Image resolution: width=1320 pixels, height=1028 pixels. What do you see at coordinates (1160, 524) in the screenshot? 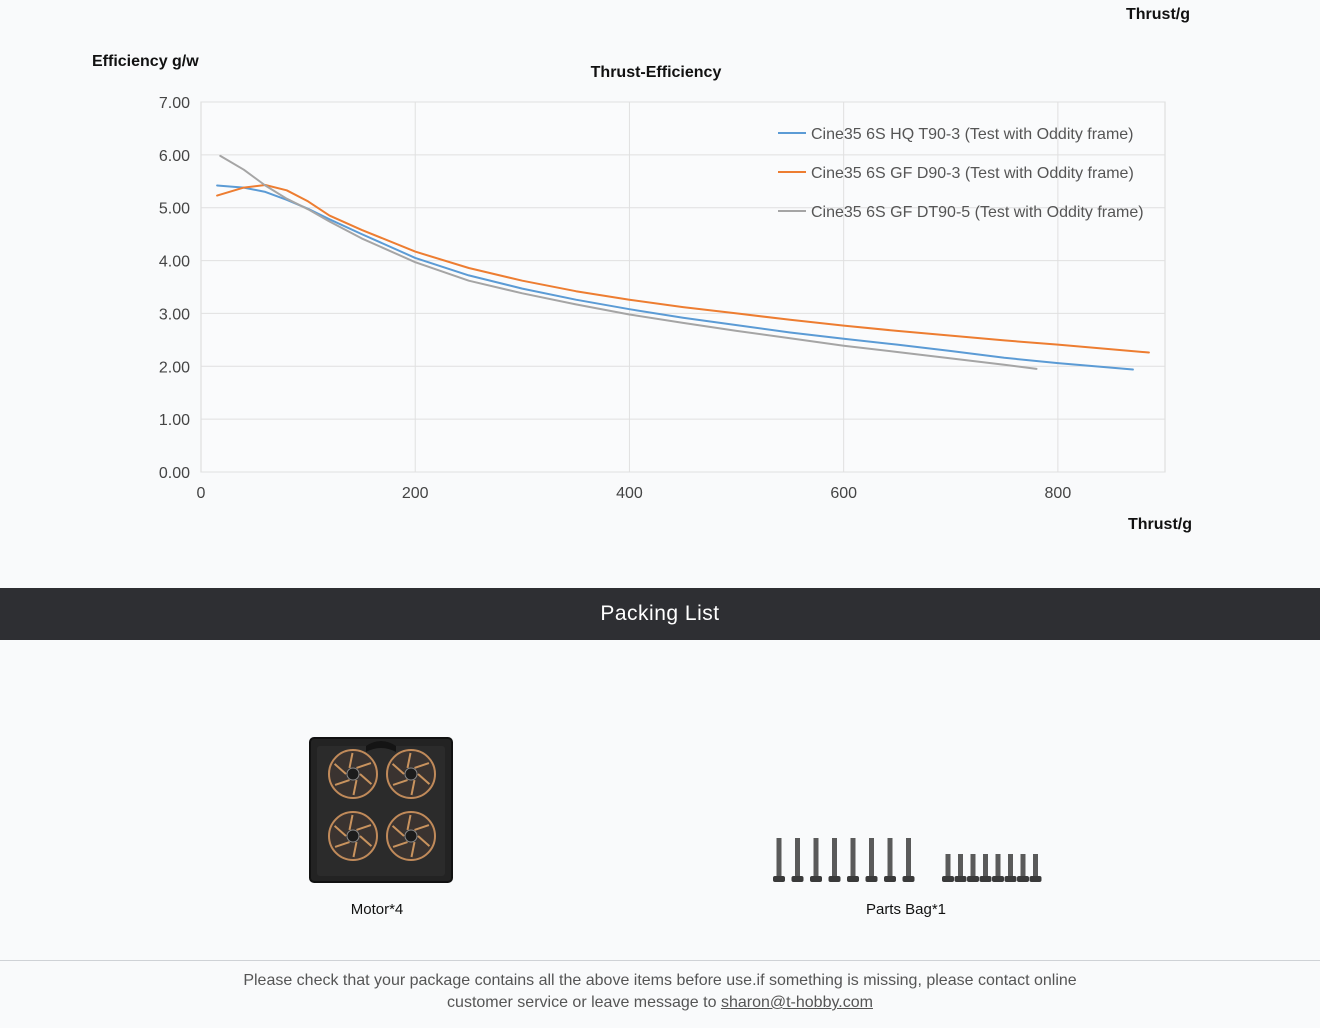
I see `x-axis-label: Thrust/g` at bounding box center [1160, 524].